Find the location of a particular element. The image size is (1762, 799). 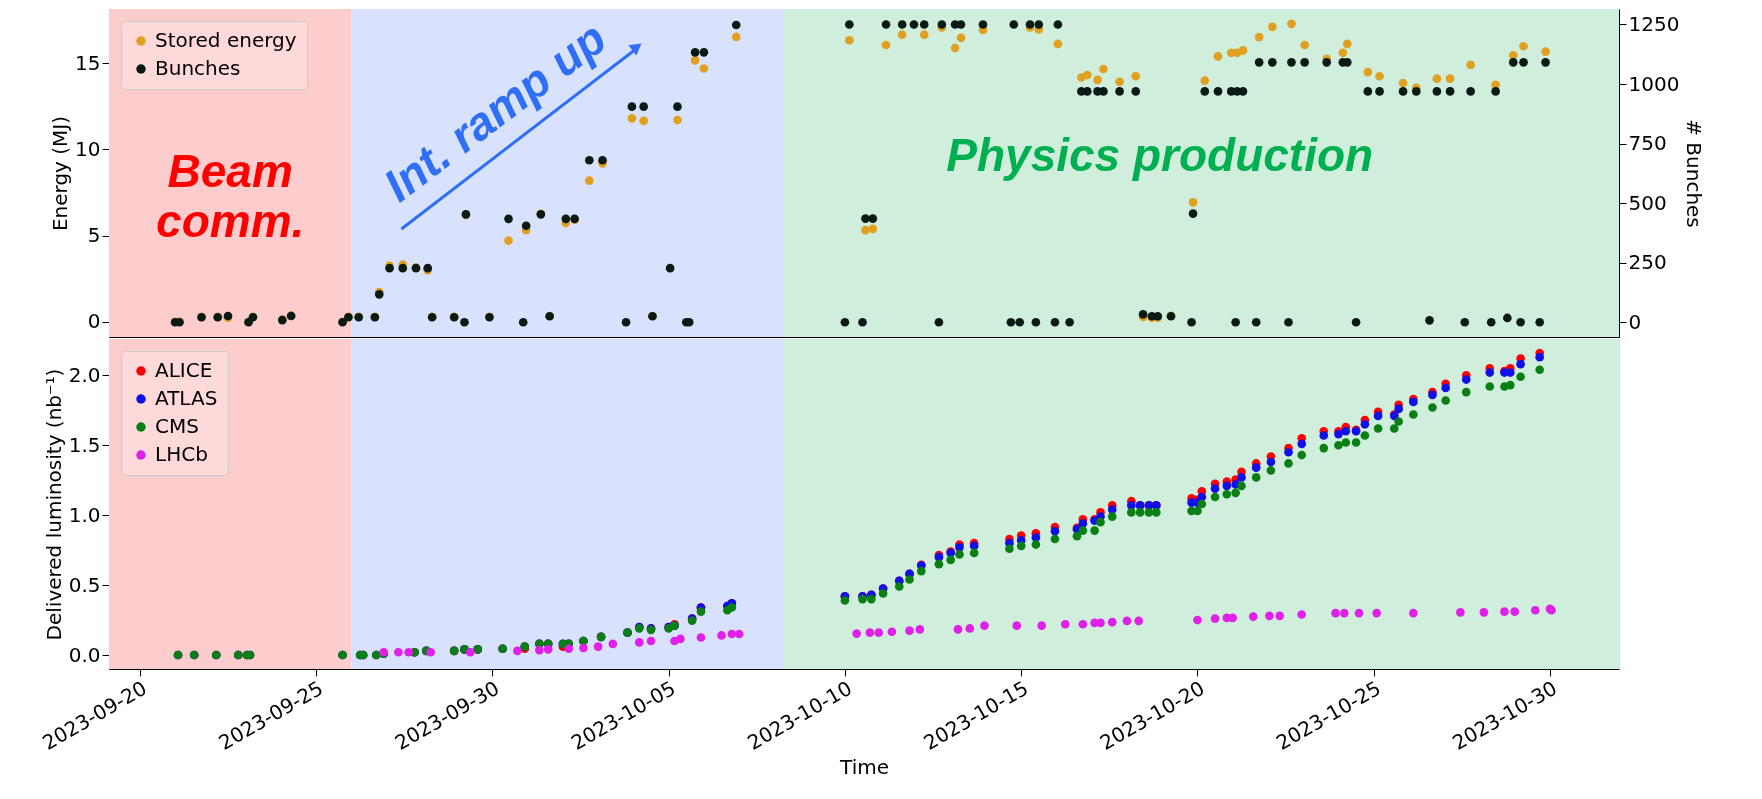

legend-label: Bunches is located at coordinates (198, 68).